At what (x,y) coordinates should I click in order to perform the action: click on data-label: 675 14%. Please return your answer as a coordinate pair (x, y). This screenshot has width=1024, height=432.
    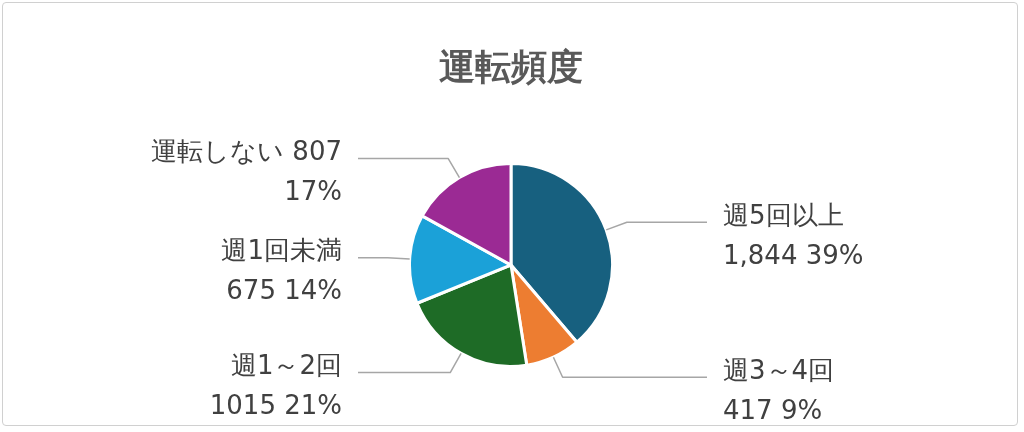
    Looking at the image, I should click on (284, 290).